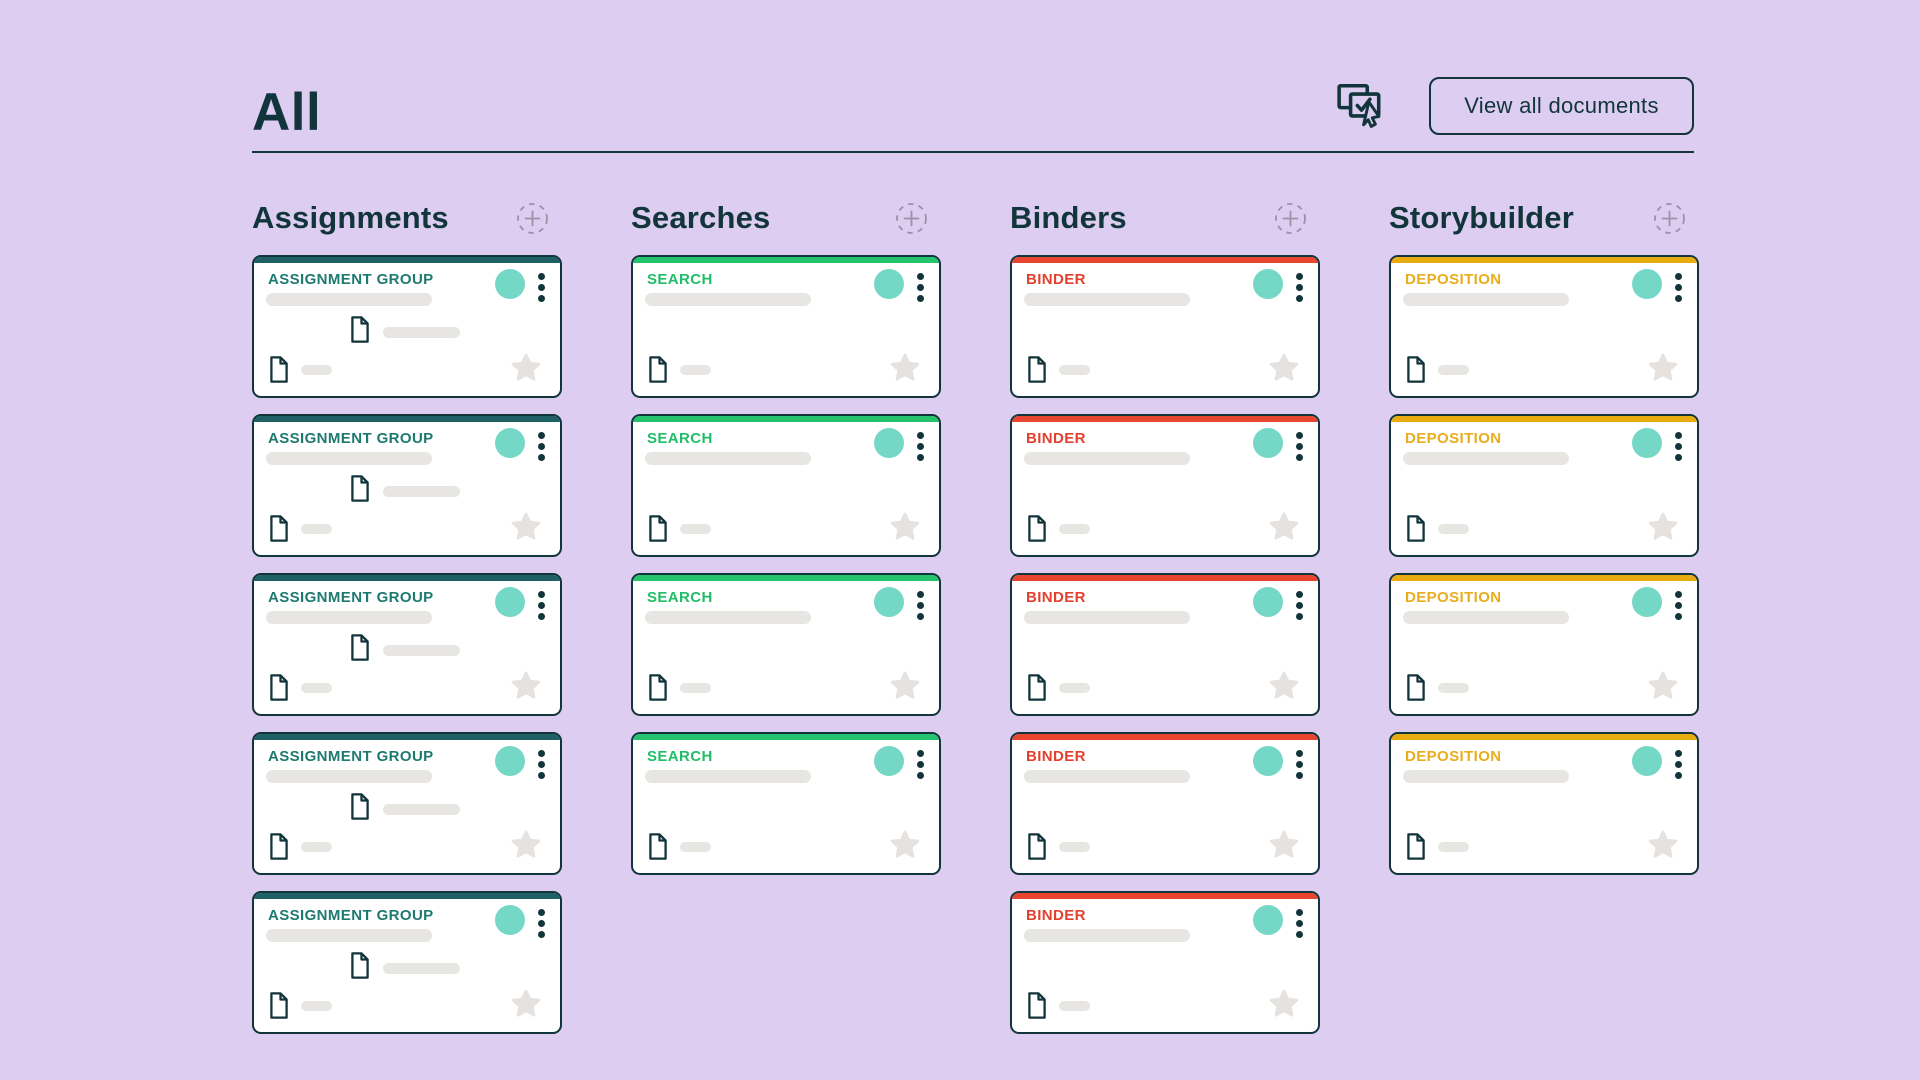 The width and height of the screenshot is (1920, 1080). I want to click on add-searches-button, so click(911, 218).